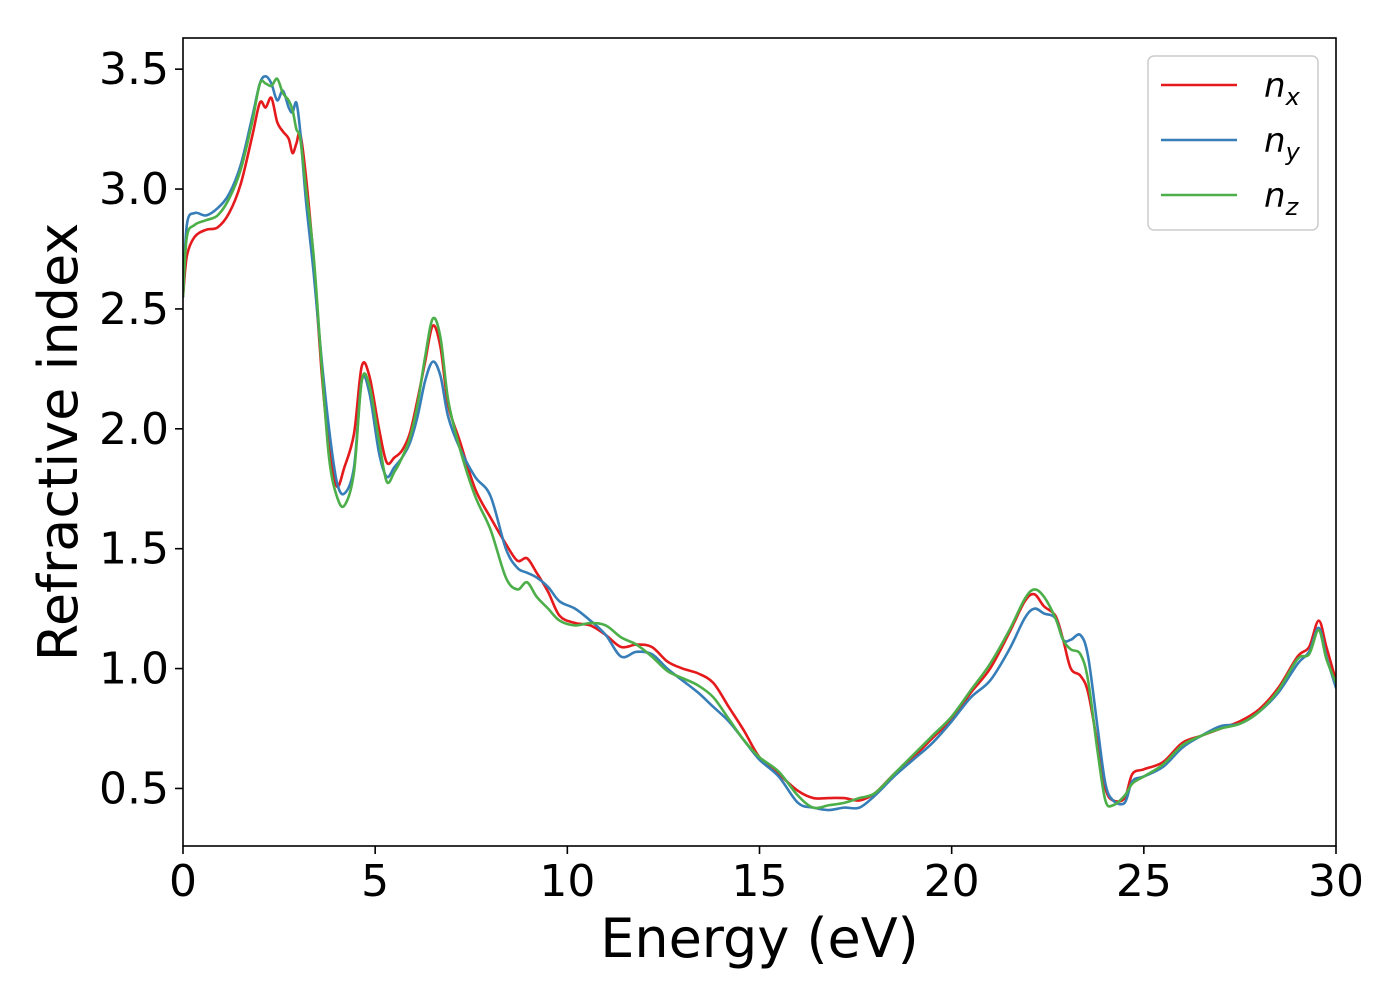 This screenshot has height=1000, width=1400. I want to click on x-axis-title: Energy (eV), so click(759, 938).